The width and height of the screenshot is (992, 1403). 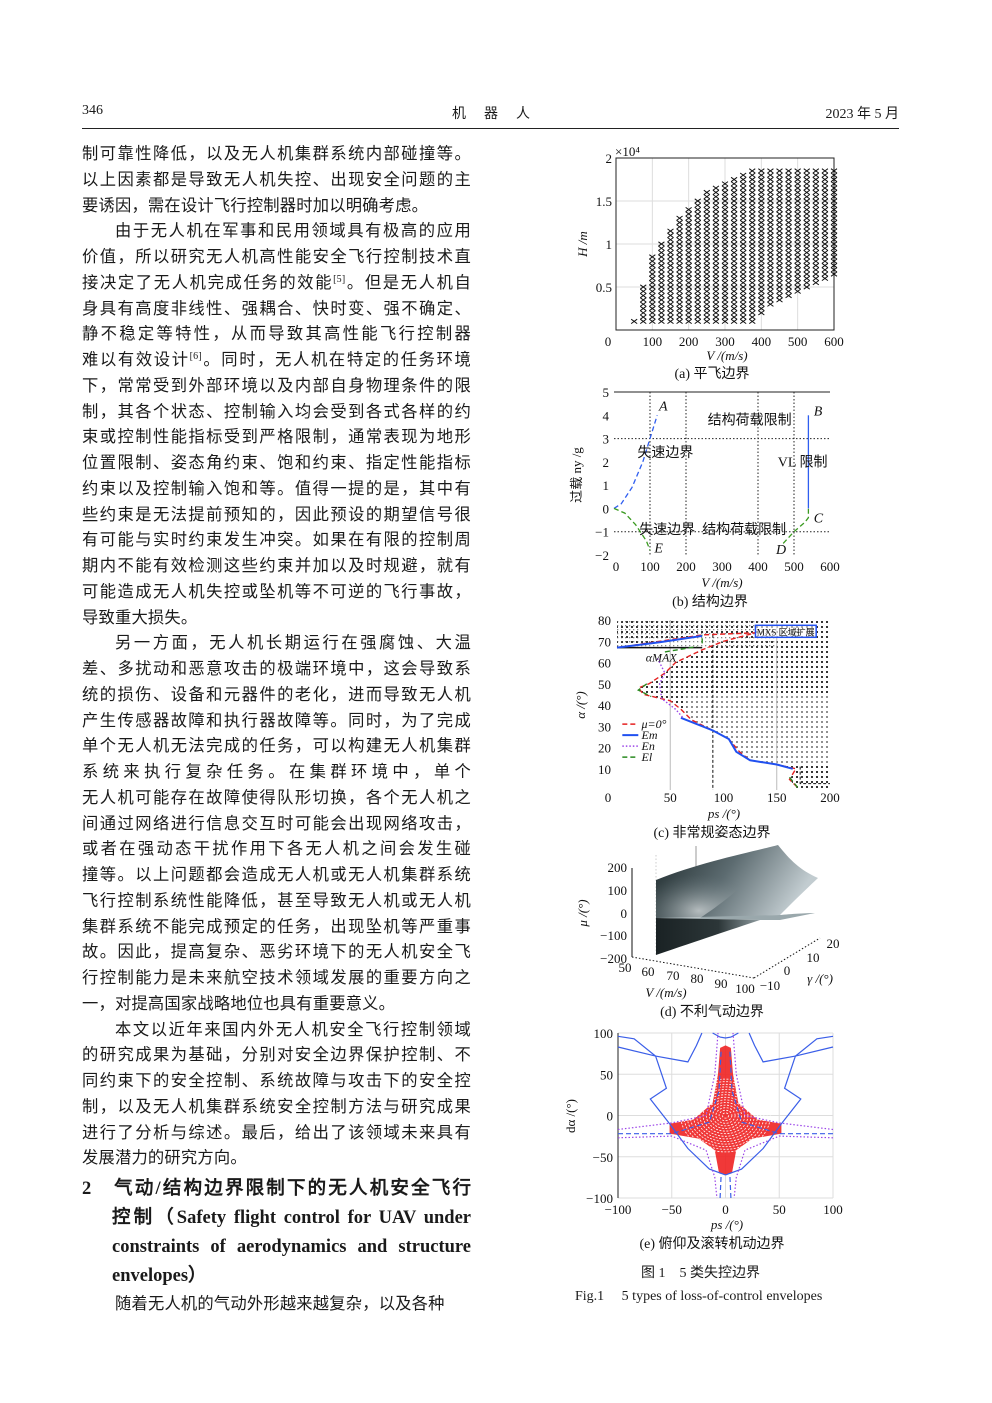 I want to click on text-line: 制可靠性降低，以及无人机集群系统内部碰撞等。, so click(x=276, y=154).